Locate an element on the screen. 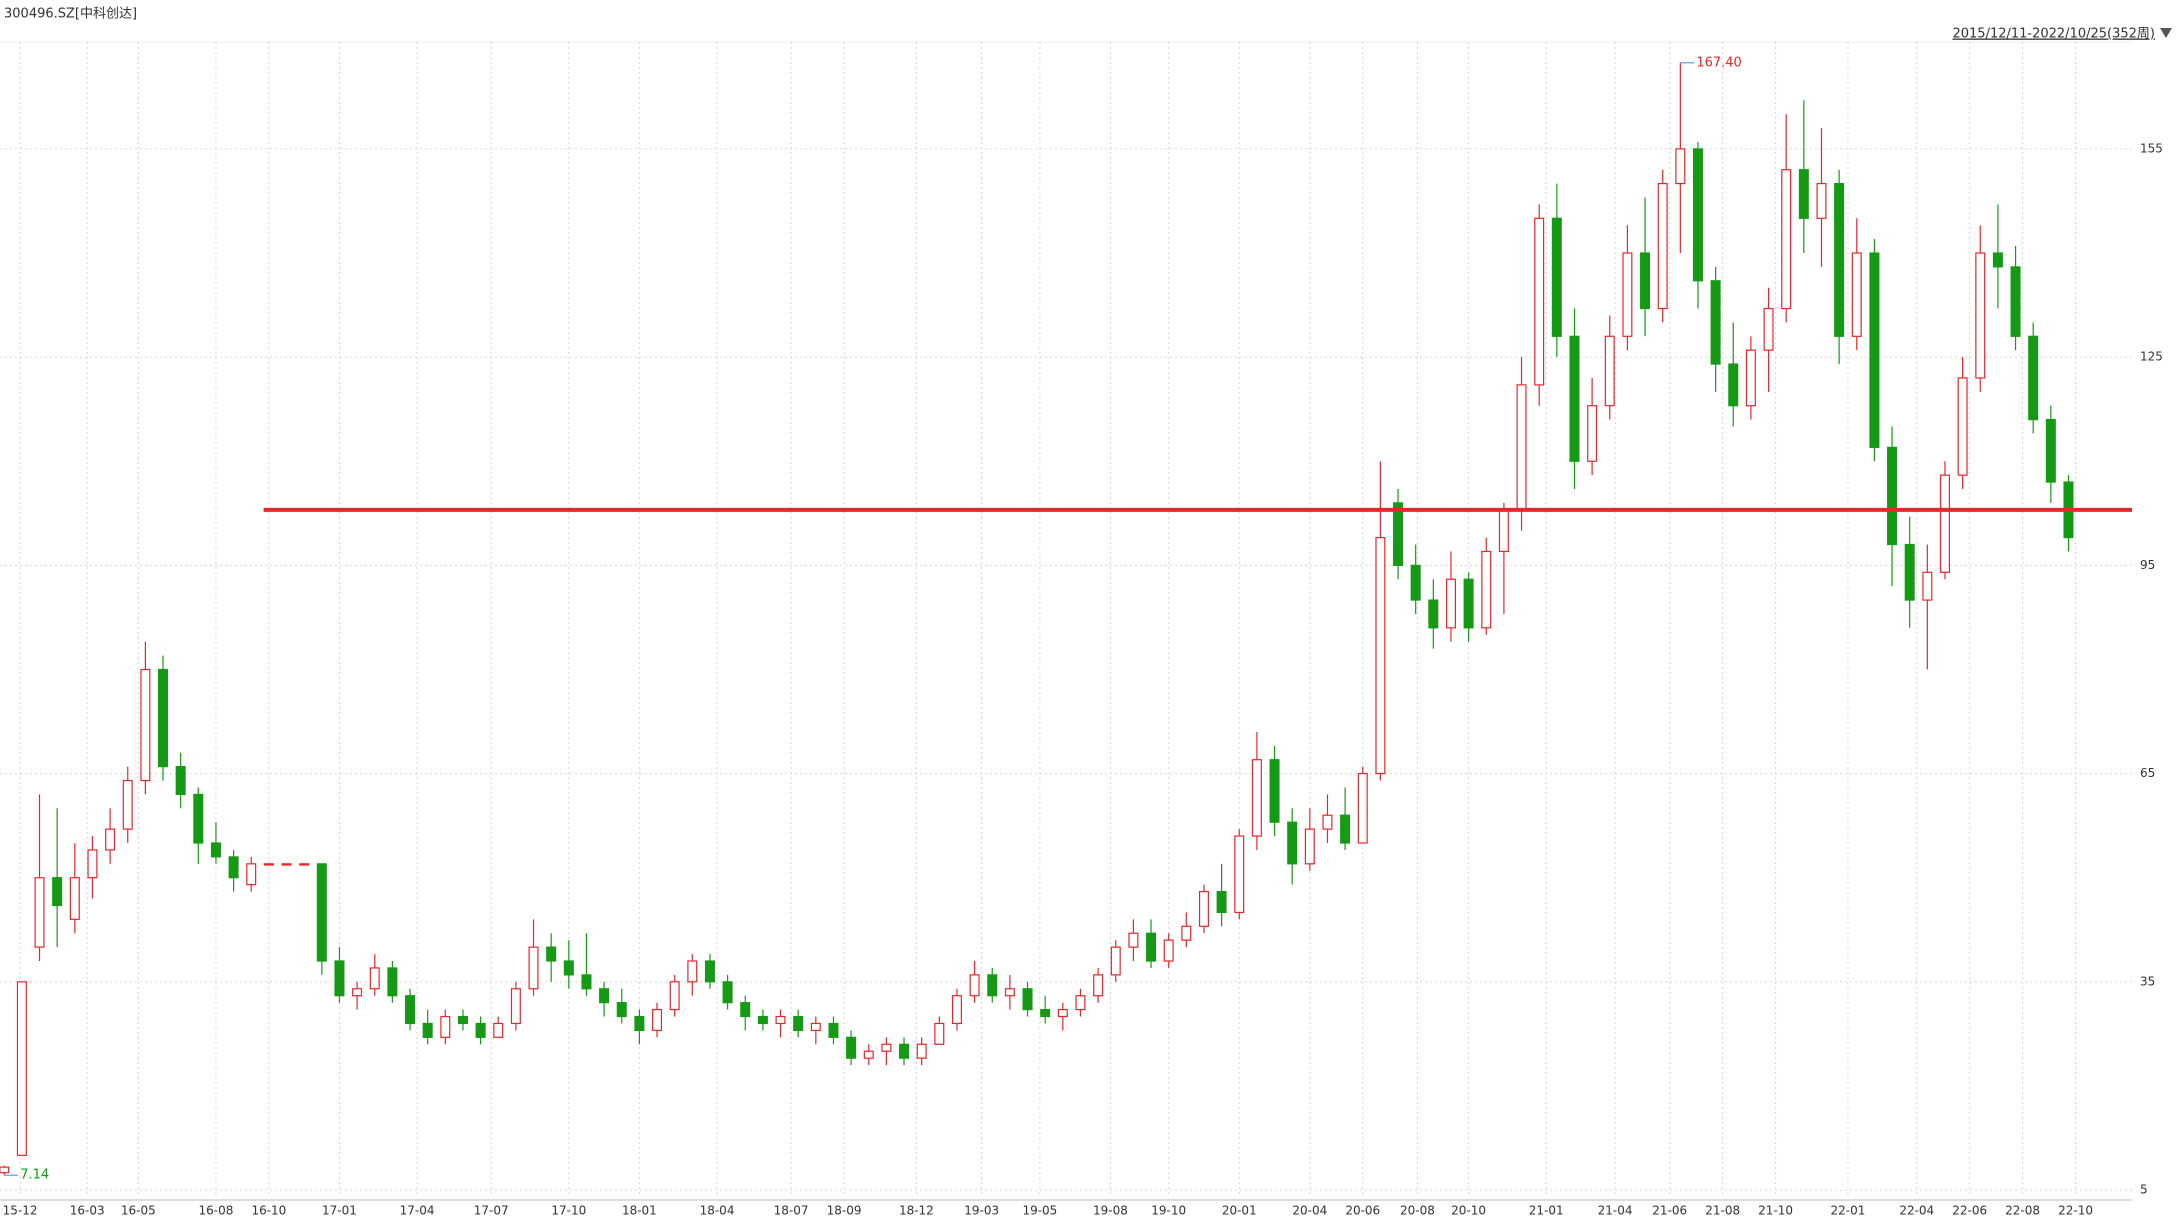 The height and width of the screenshot is (1228, 2178). y-tick-label: 35 is located at coordinates (2147, 981).